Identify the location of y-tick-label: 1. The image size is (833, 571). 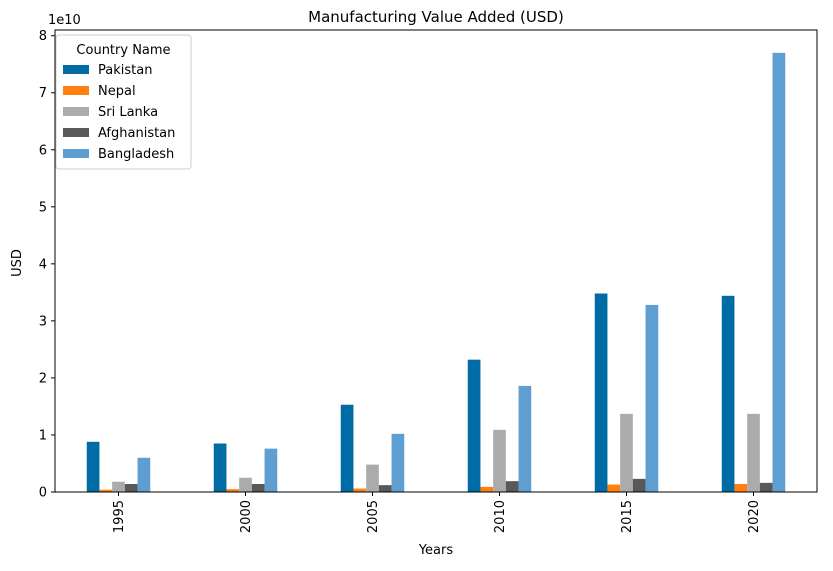
(43, 435).